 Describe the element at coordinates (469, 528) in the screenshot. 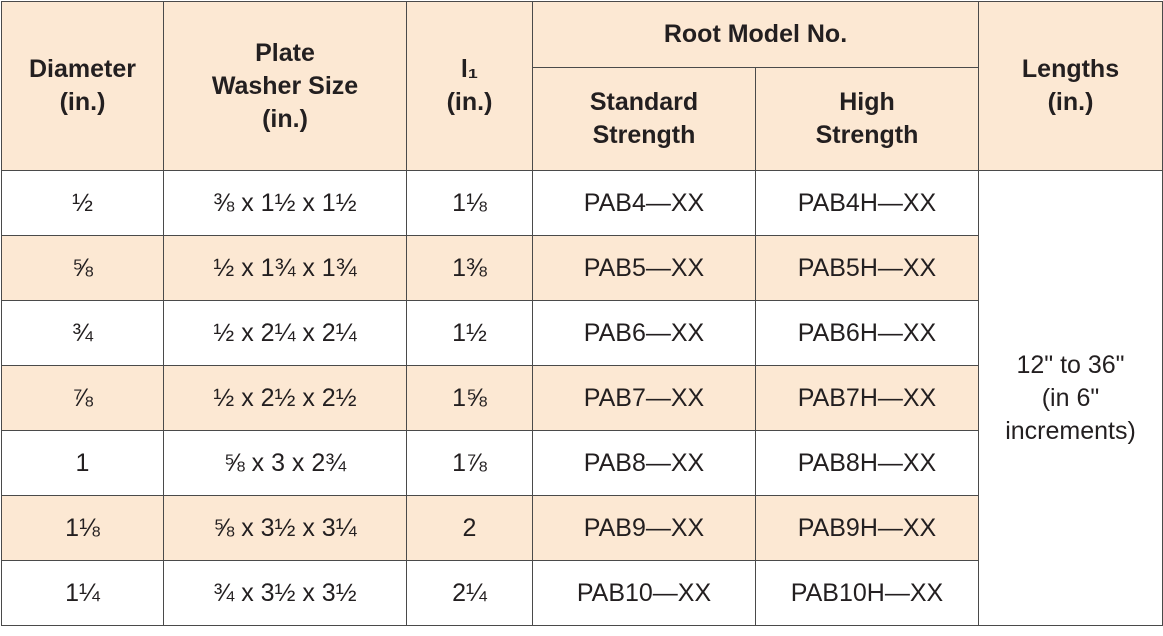

I see `table-cell: 2` at that location.